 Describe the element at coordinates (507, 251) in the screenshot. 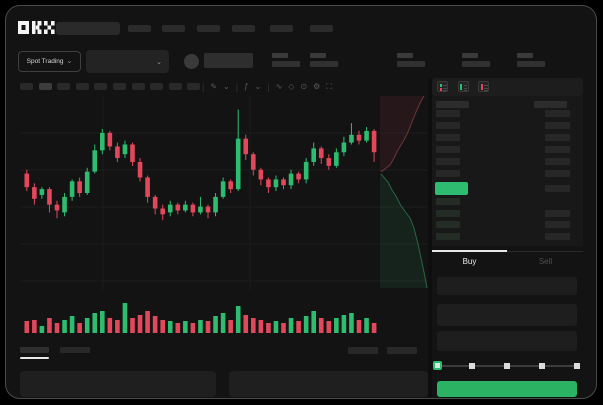

I see `tab-divider` at that location.